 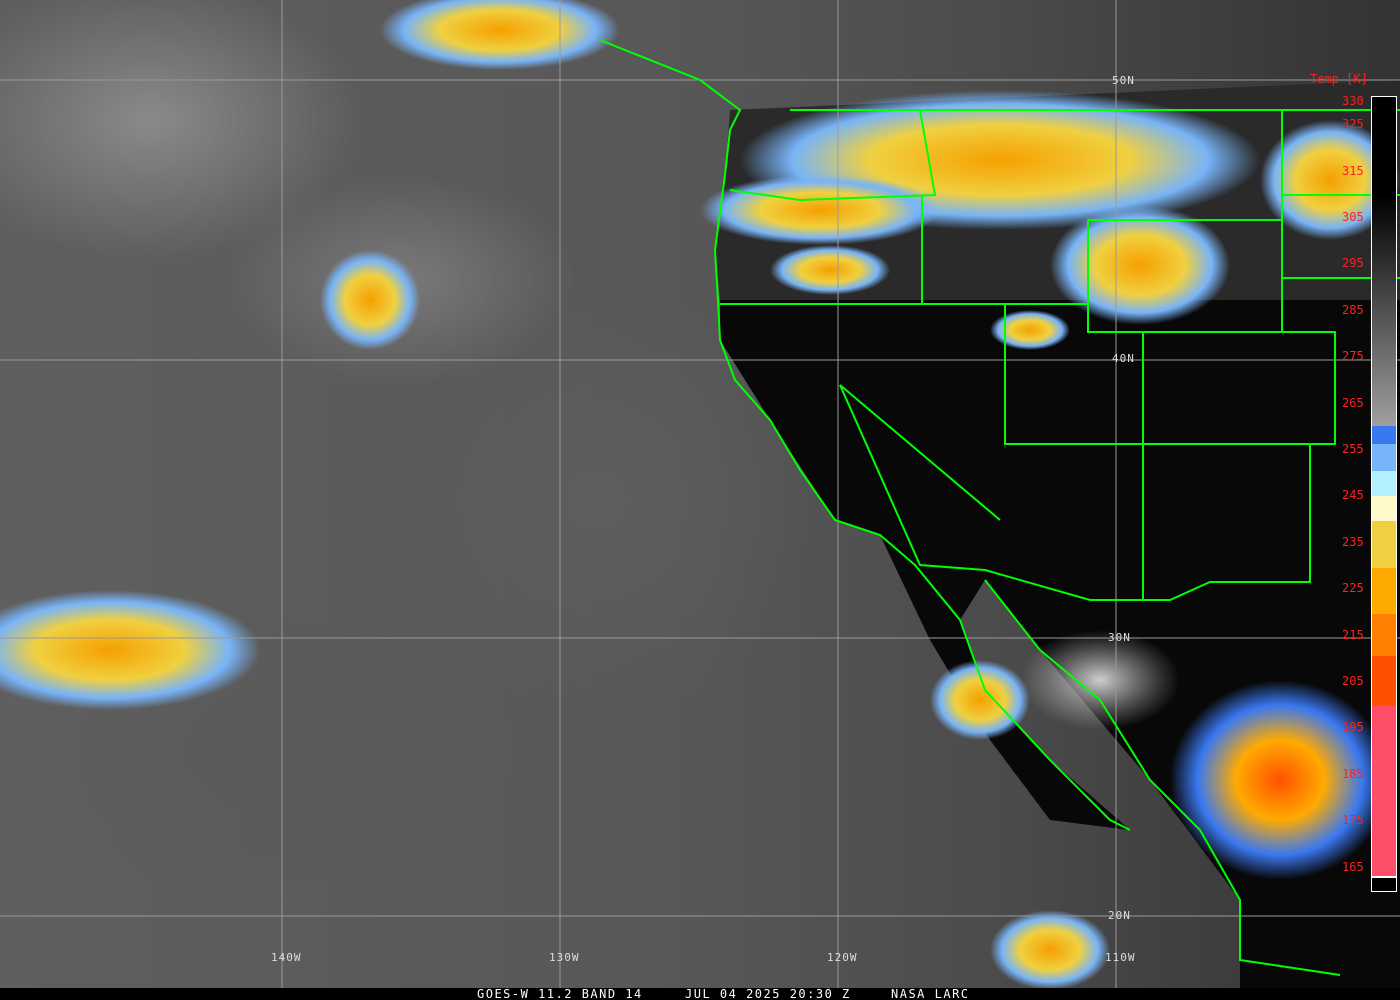 I want to click on colorbar-tick-label: 275, so click(x=1353, y=356).